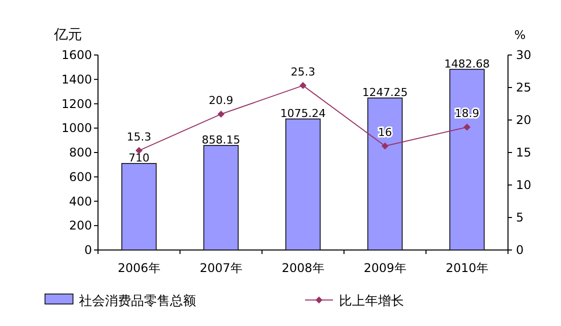  I want to click on y-tick: 600, so click(80, 177).